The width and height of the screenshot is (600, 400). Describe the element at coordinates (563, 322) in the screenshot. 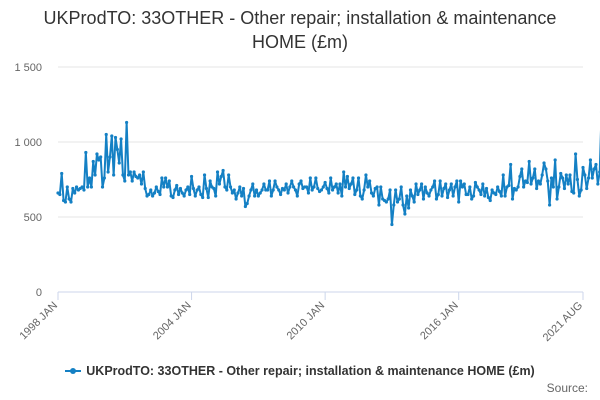

I see `x-tick-label: 2021 AUG` at that location.